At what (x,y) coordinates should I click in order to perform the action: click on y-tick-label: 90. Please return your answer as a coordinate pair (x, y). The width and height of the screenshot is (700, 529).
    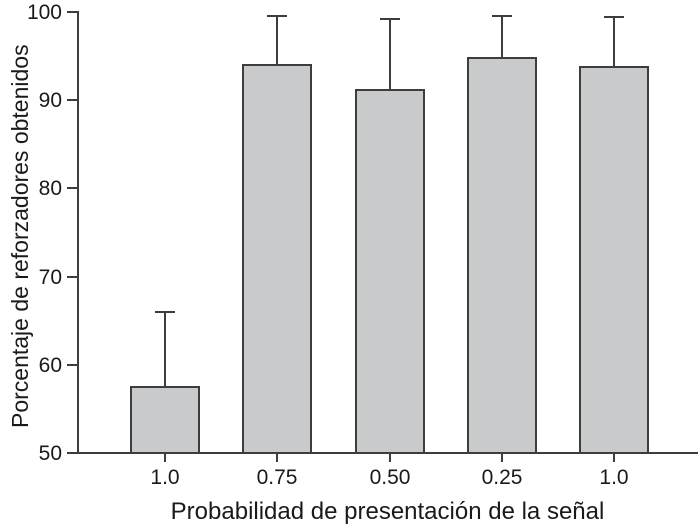
    Looking at the image, I should click on (50, 100).